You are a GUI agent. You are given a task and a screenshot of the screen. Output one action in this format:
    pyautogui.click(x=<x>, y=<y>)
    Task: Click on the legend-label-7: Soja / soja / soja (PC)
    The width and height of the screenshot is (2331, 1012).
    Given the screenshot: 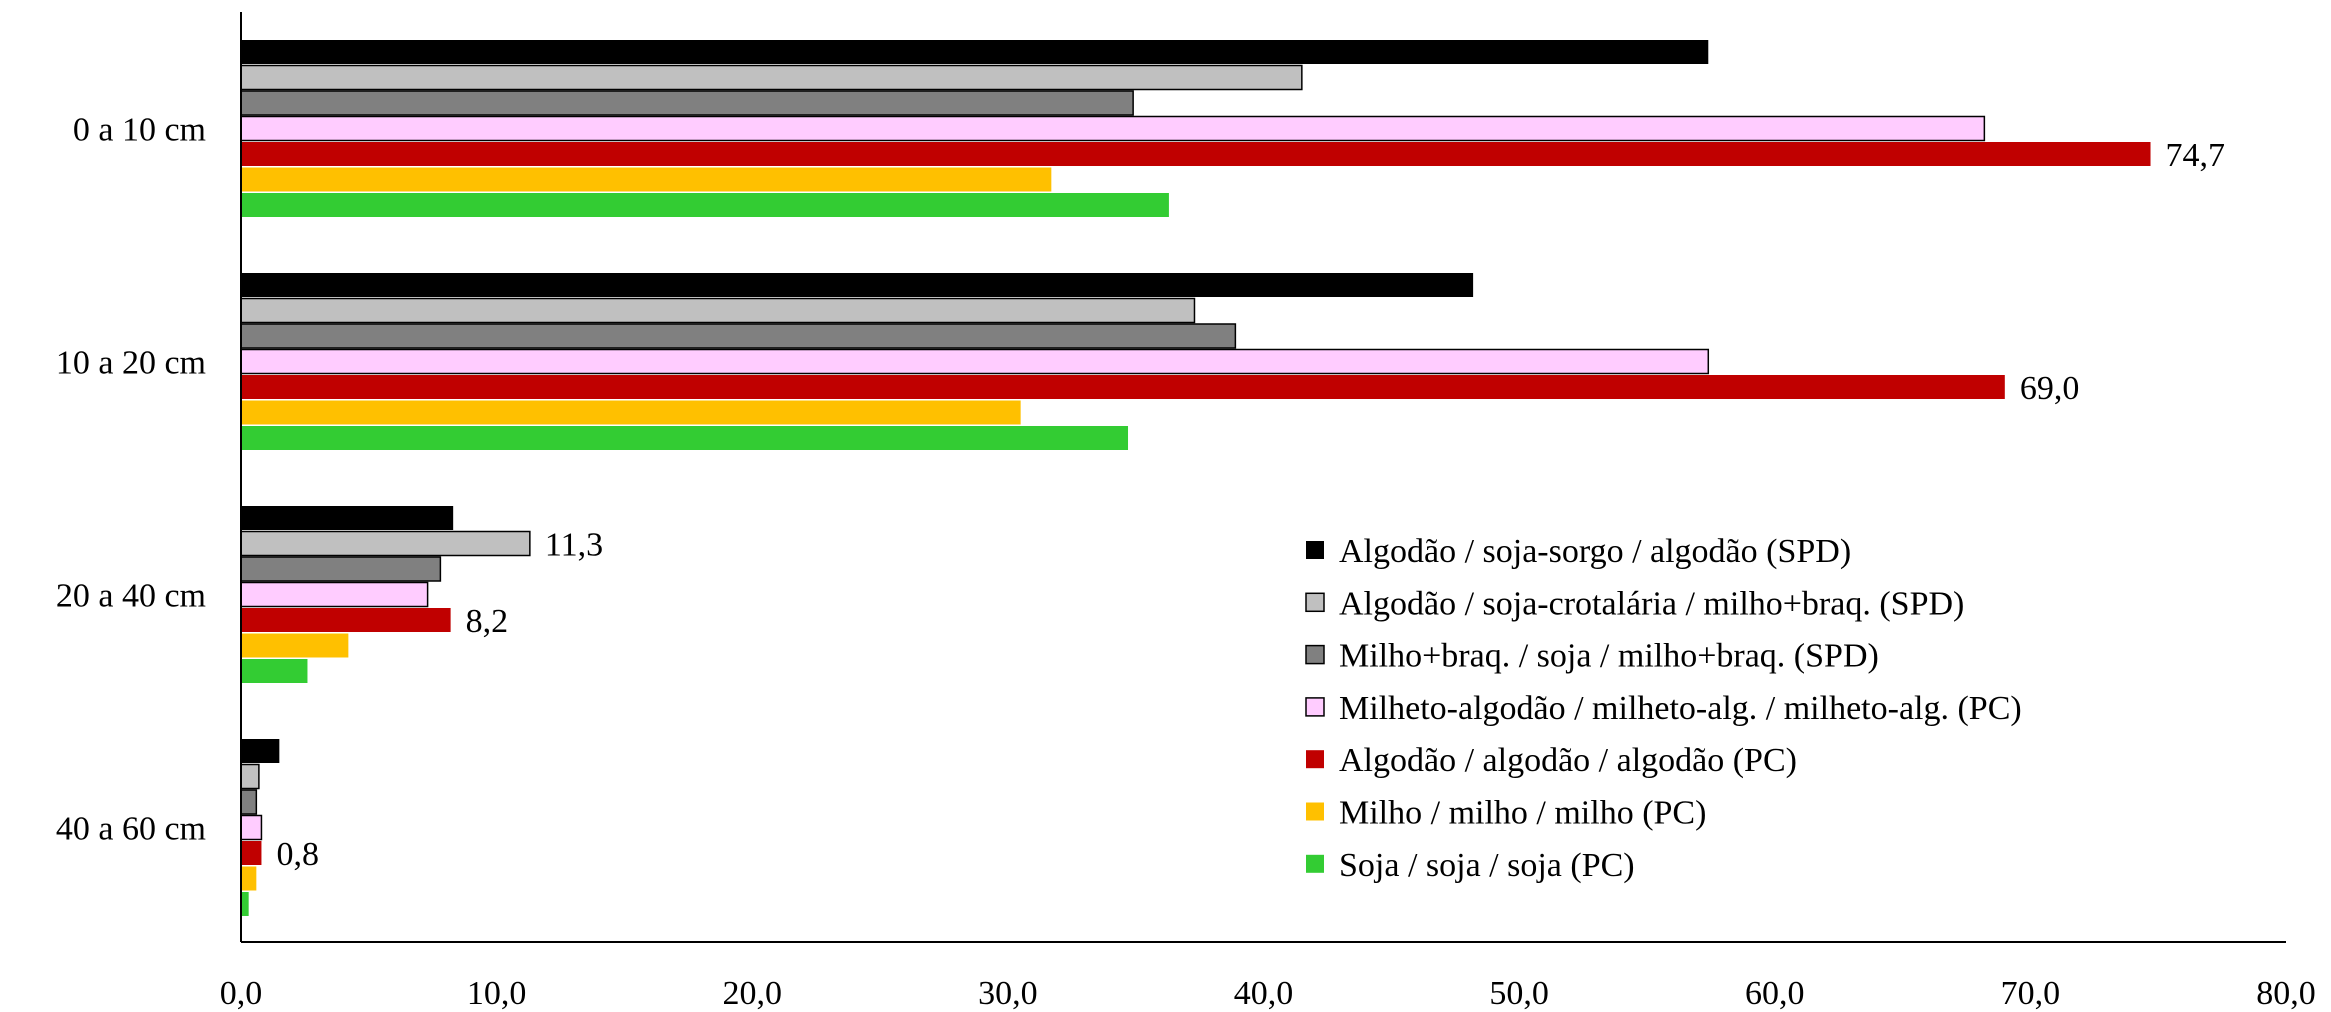 What is the action you would take?
    pyautogui.click(x=1487, y=865)
    